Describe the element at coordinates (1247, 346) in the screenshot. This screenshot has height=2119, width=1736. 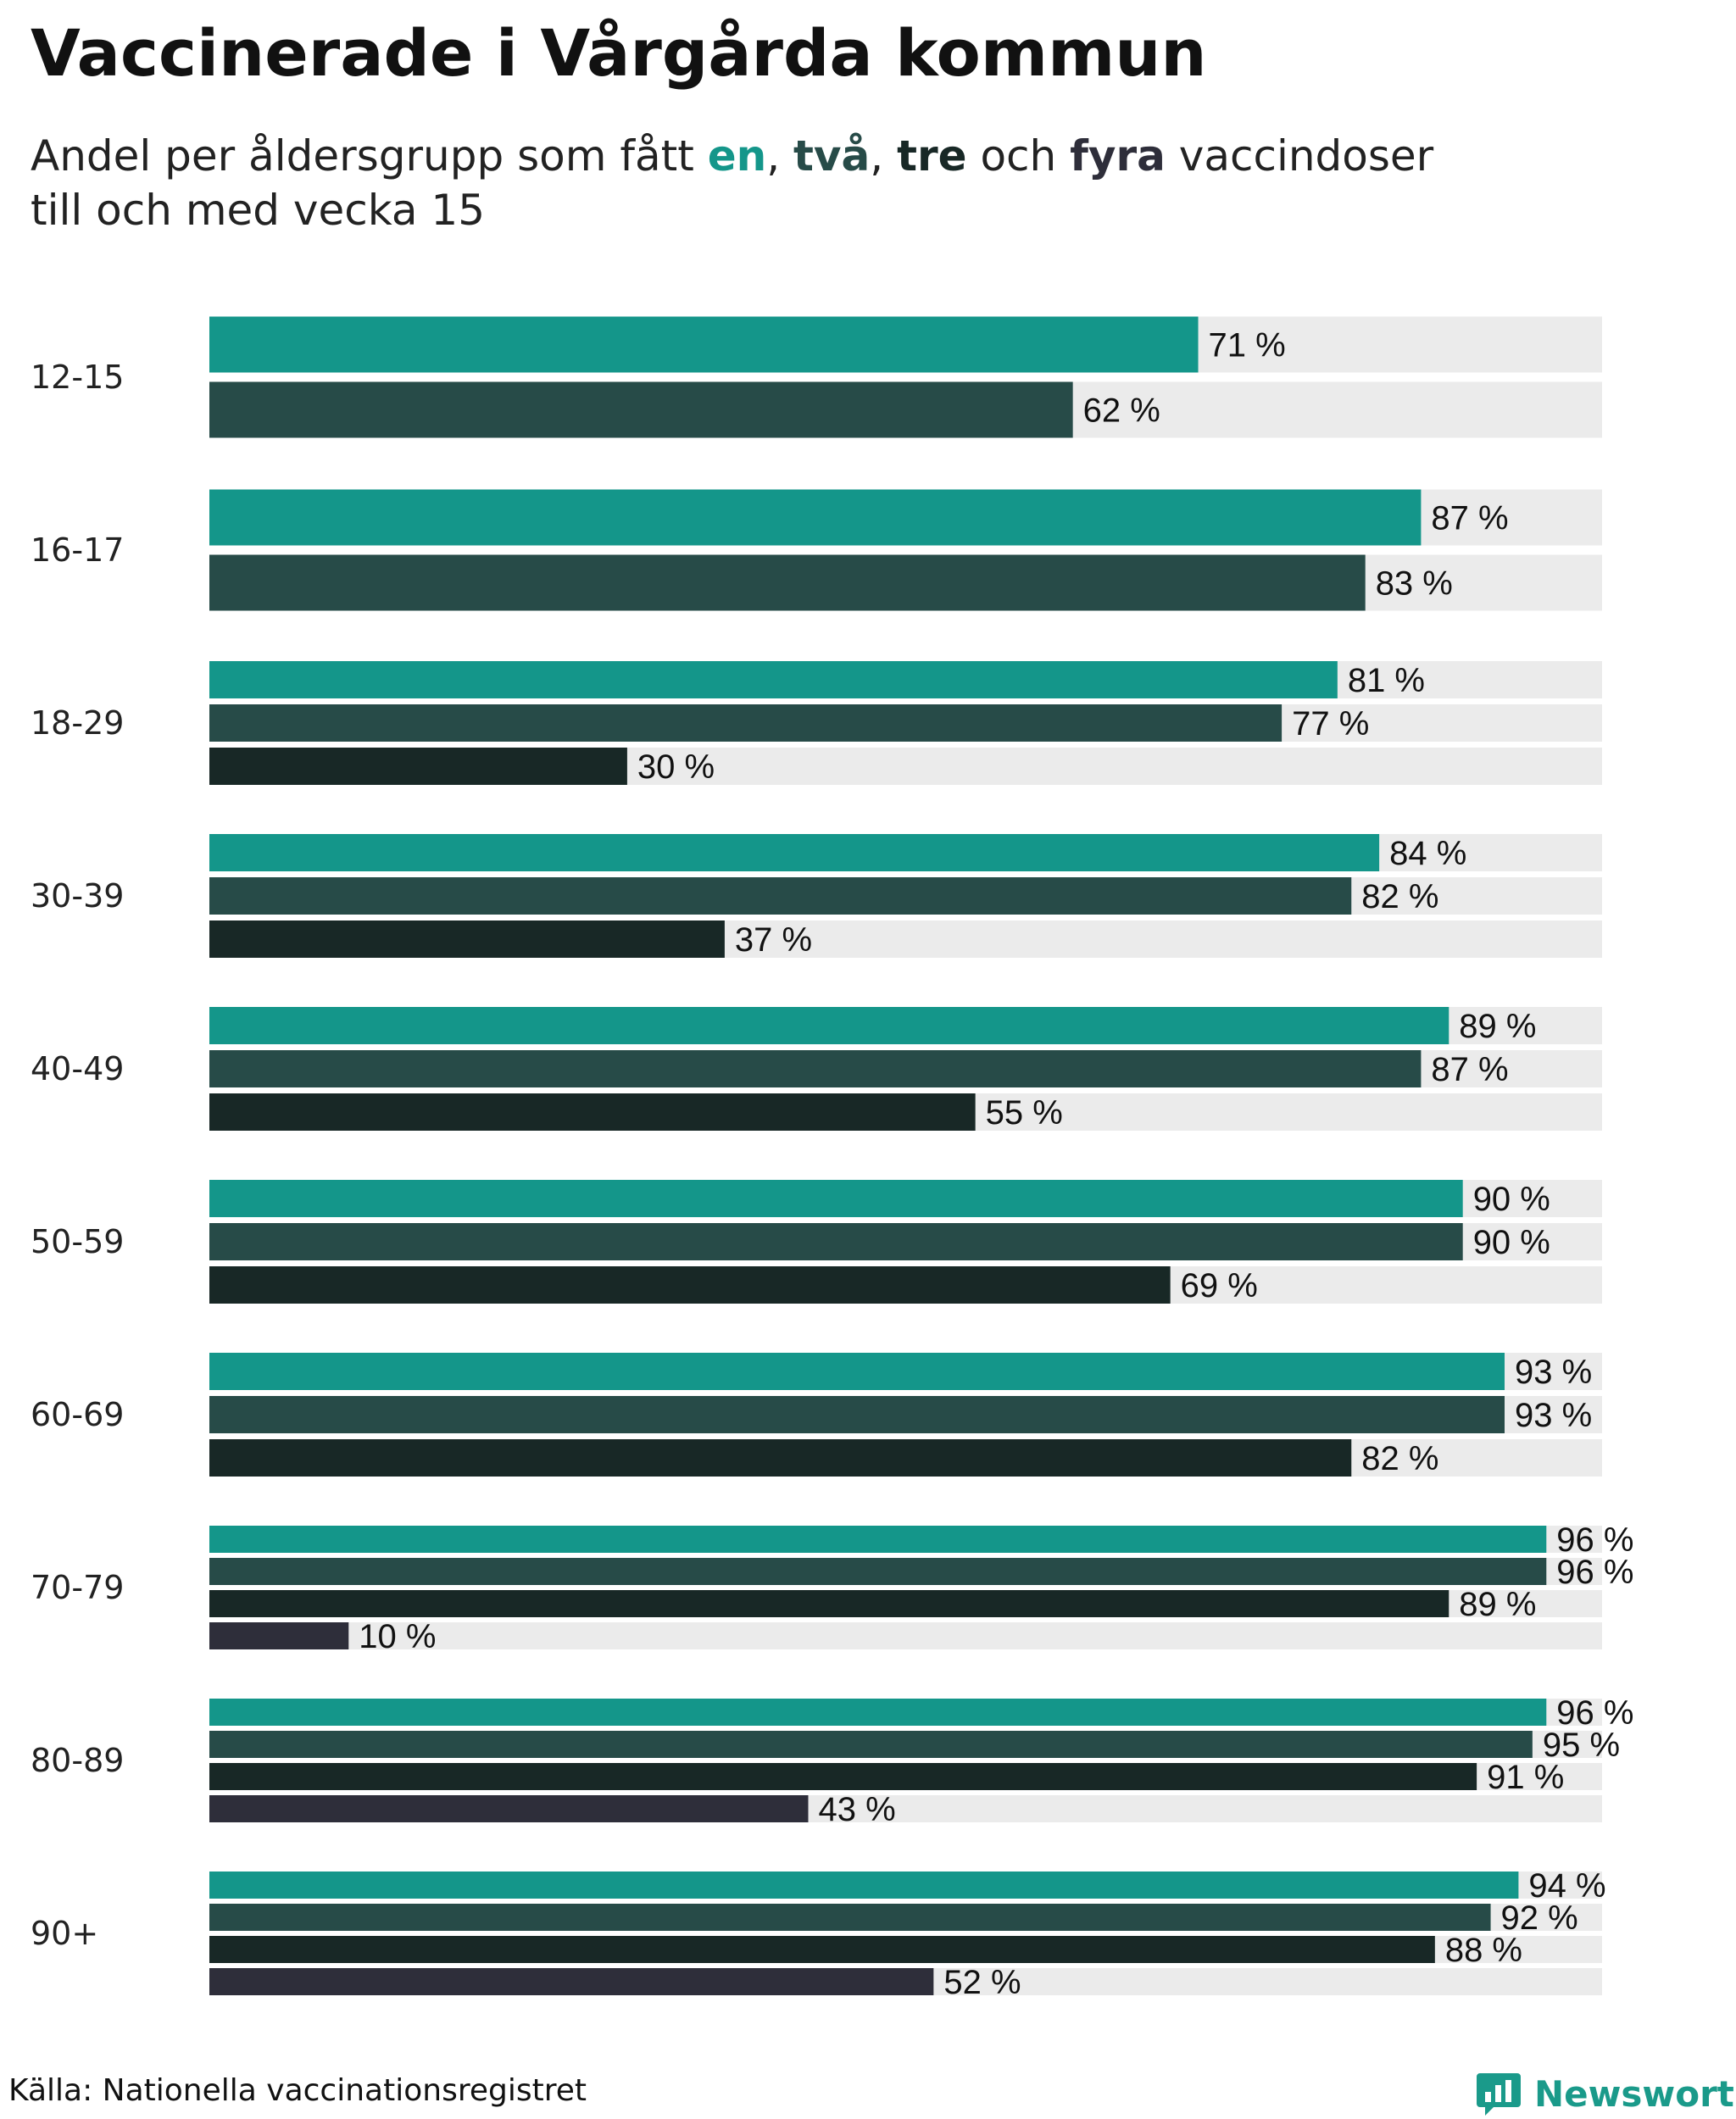
I see `value-label: 71 %` at that location.